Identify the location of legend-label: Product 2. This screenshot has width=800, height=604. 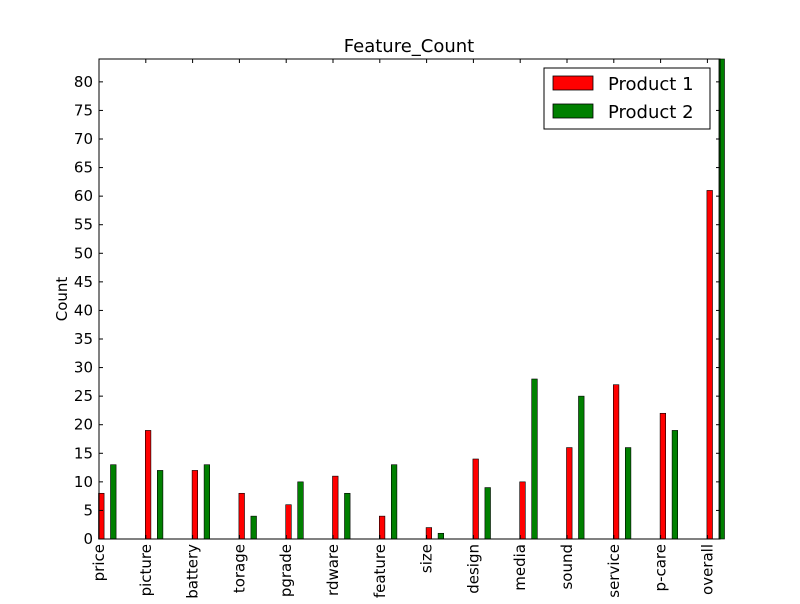
(651, 112).